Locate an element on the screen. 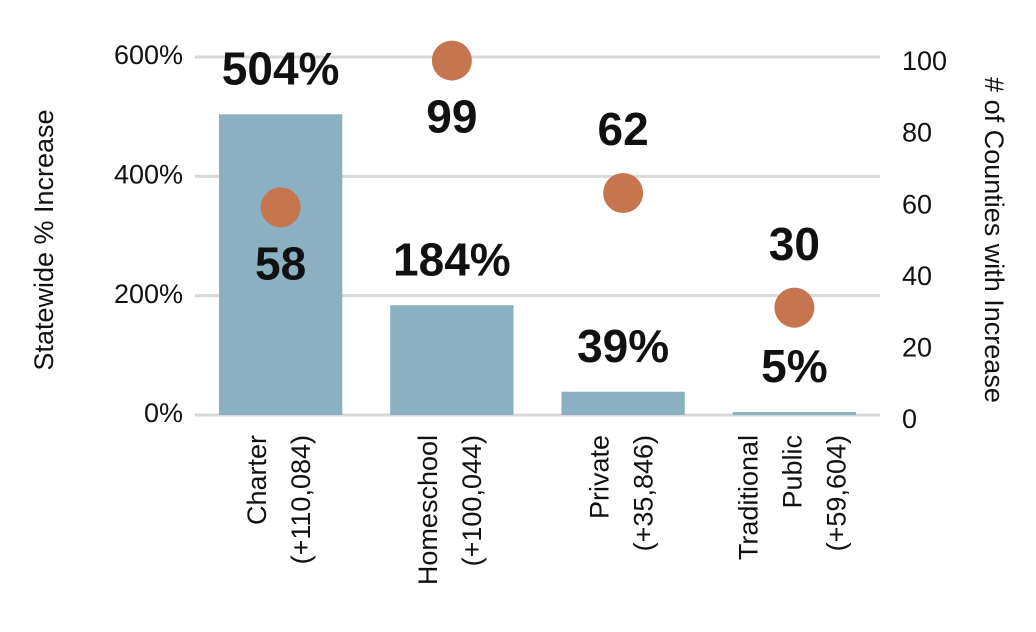 Image resolution: width=1036 pixels, height=632 pixels. y2-tick-label: 100 is located at coordinates (924, 61).